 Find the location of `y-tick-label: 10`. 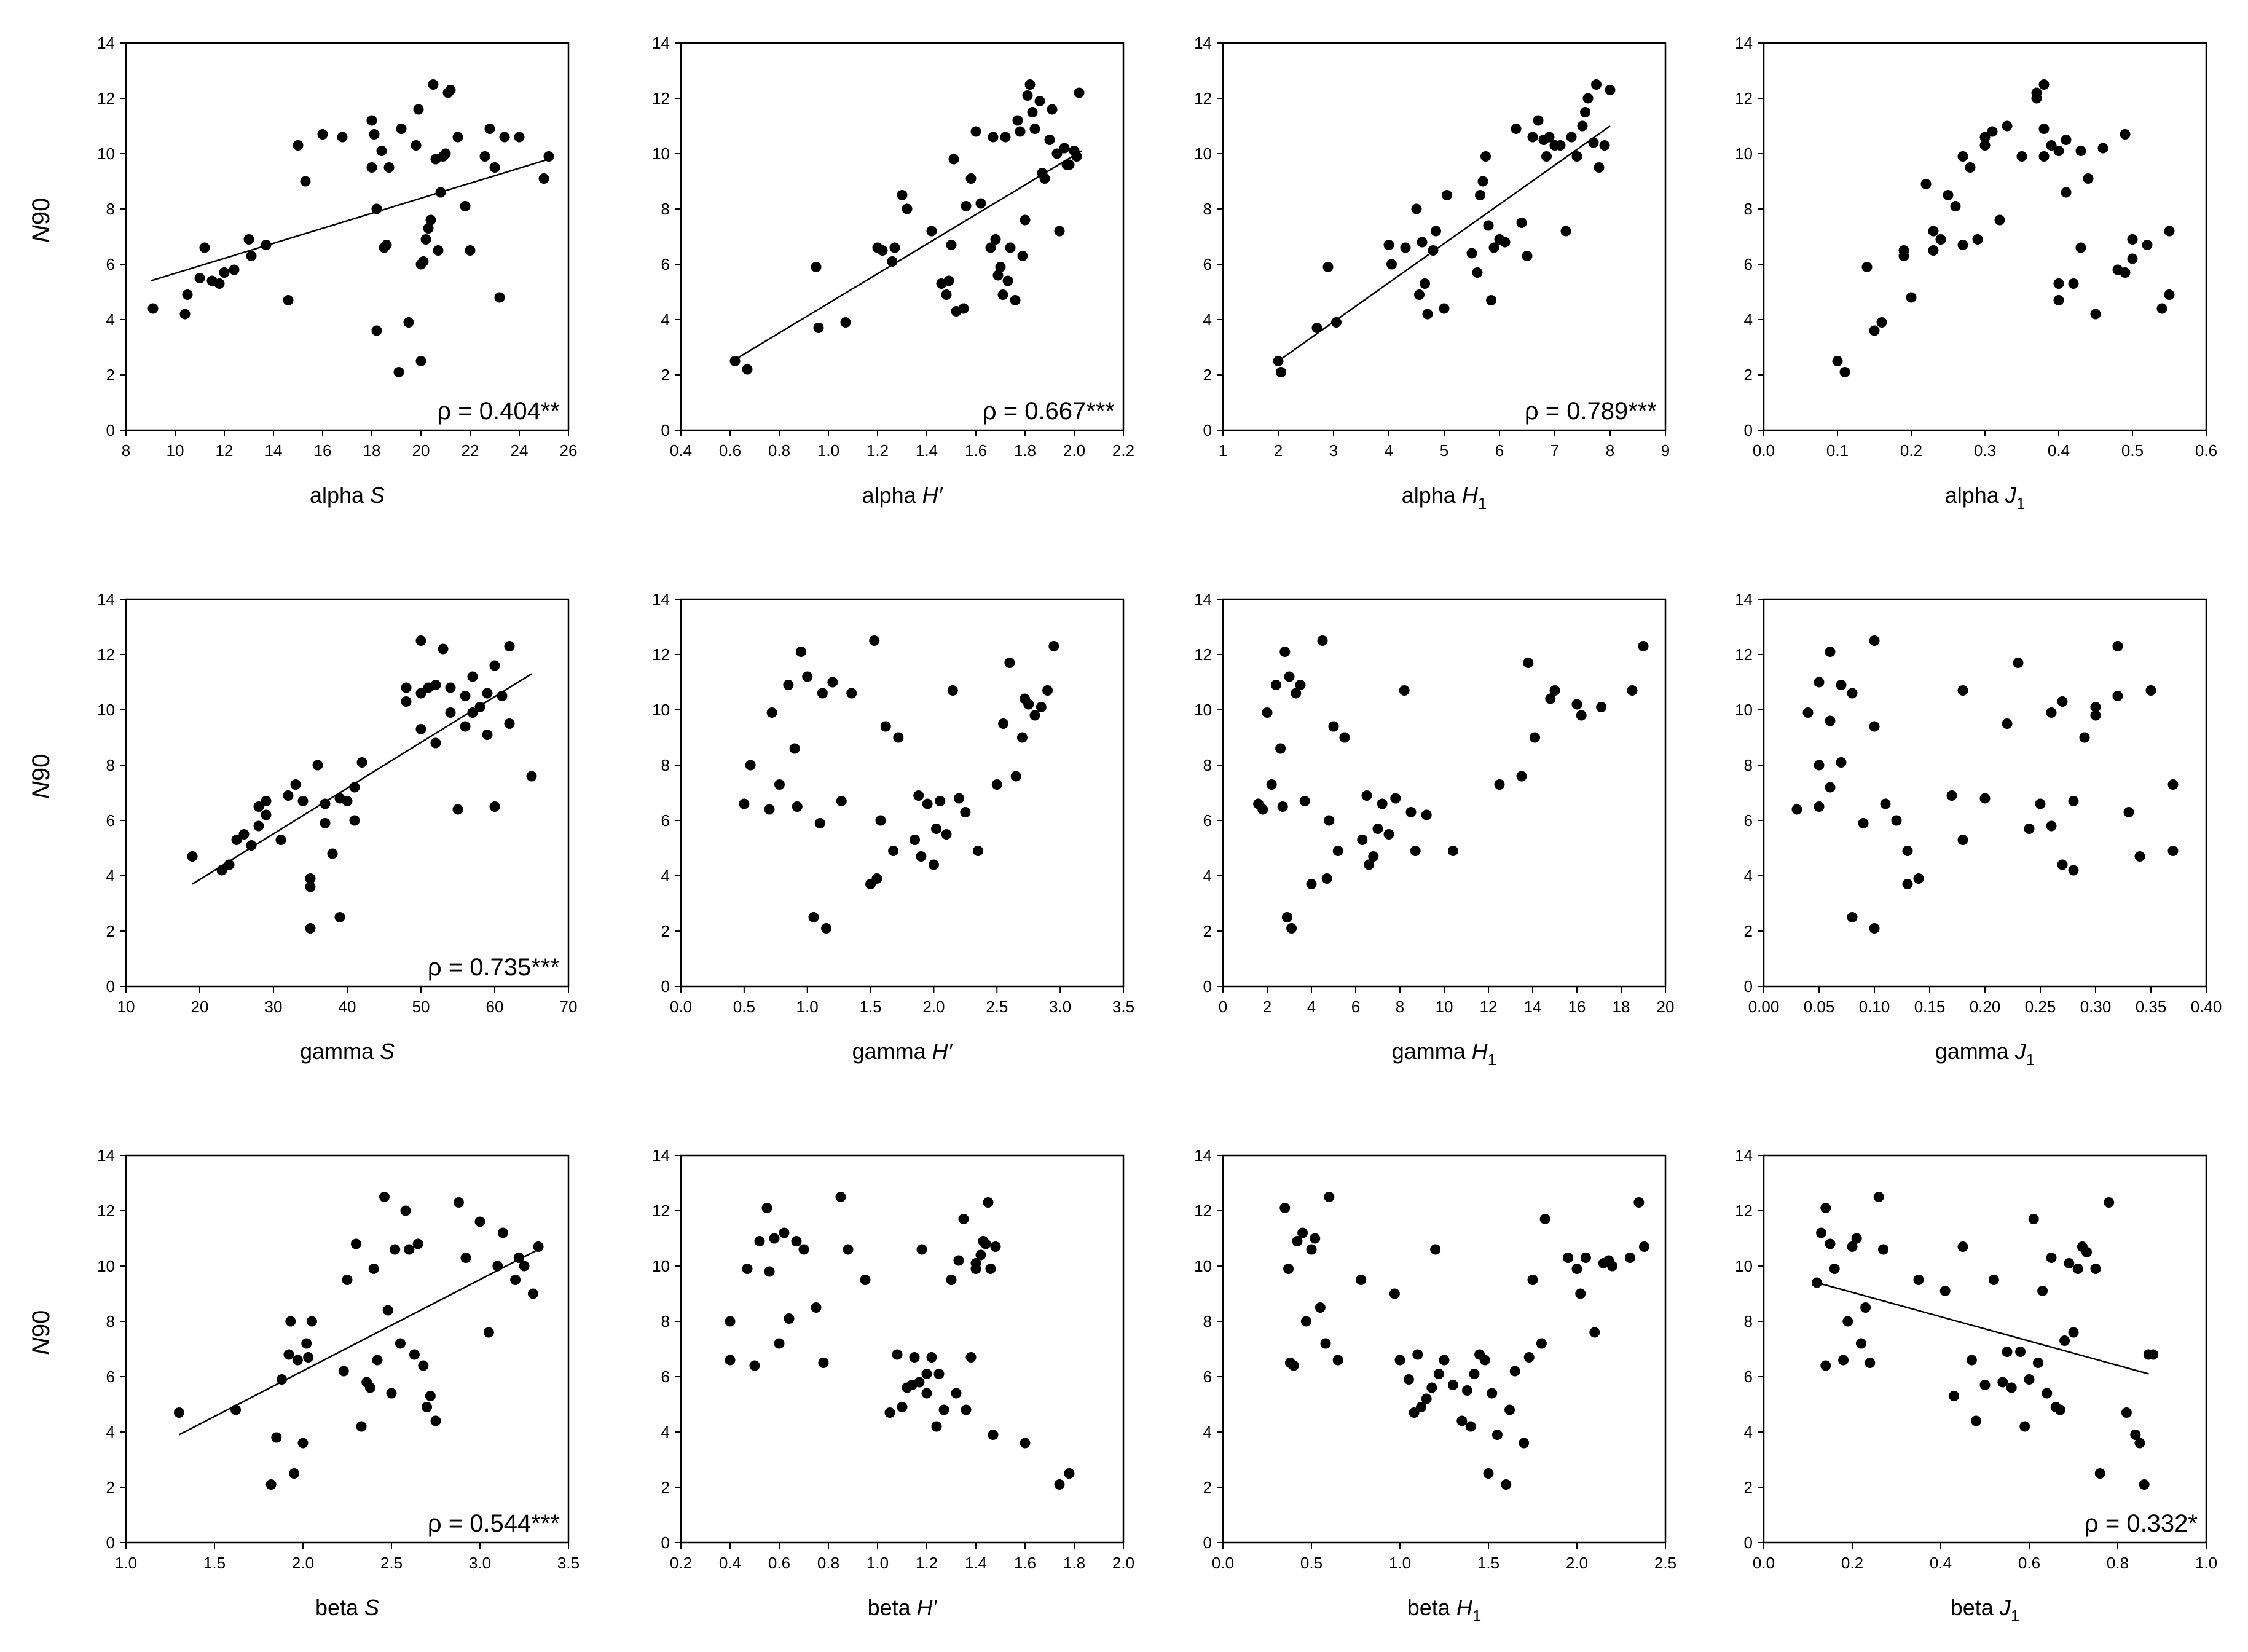

y-tick-label: 10 is located at coordinates (1744, 710).